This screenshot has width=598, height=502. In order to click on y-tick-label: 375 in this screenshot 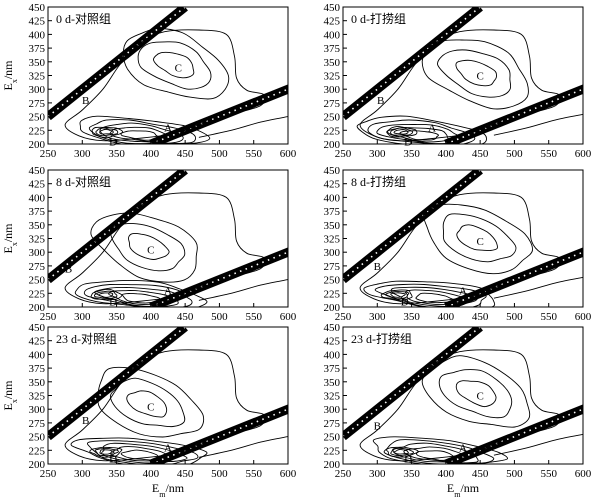, I will do `click(37, 369)`.